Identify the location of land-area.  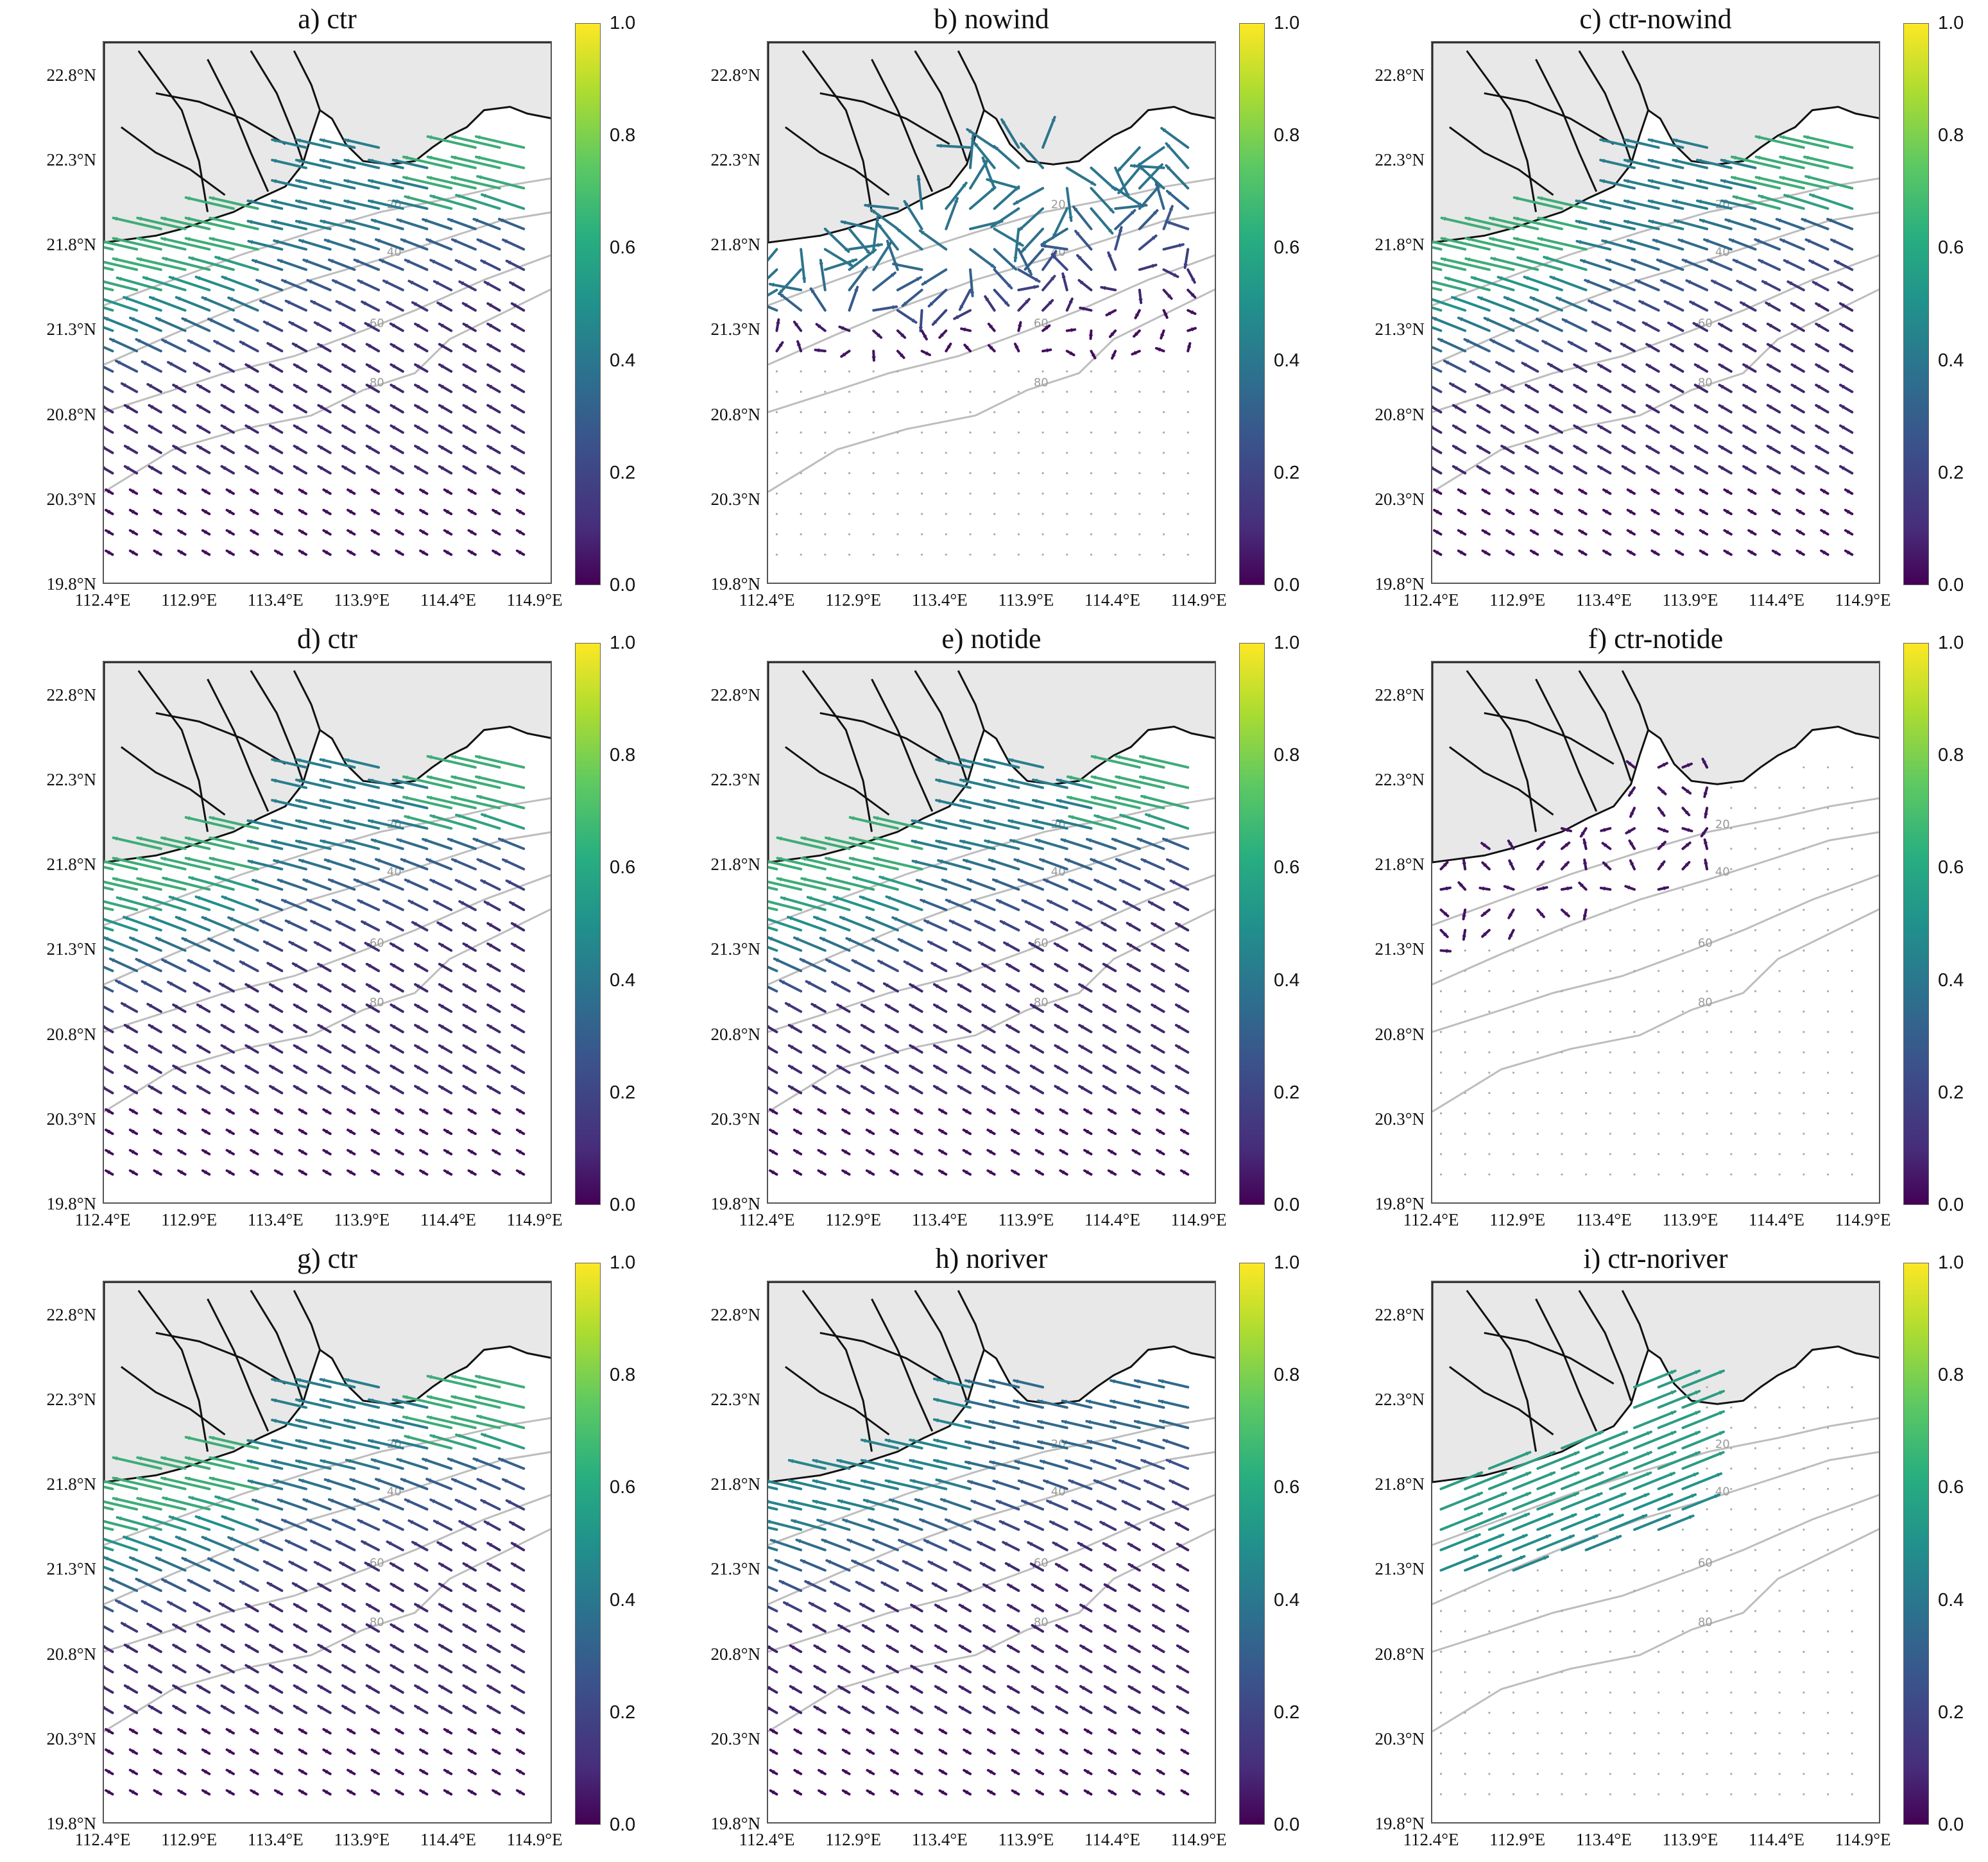
(327, 1382).